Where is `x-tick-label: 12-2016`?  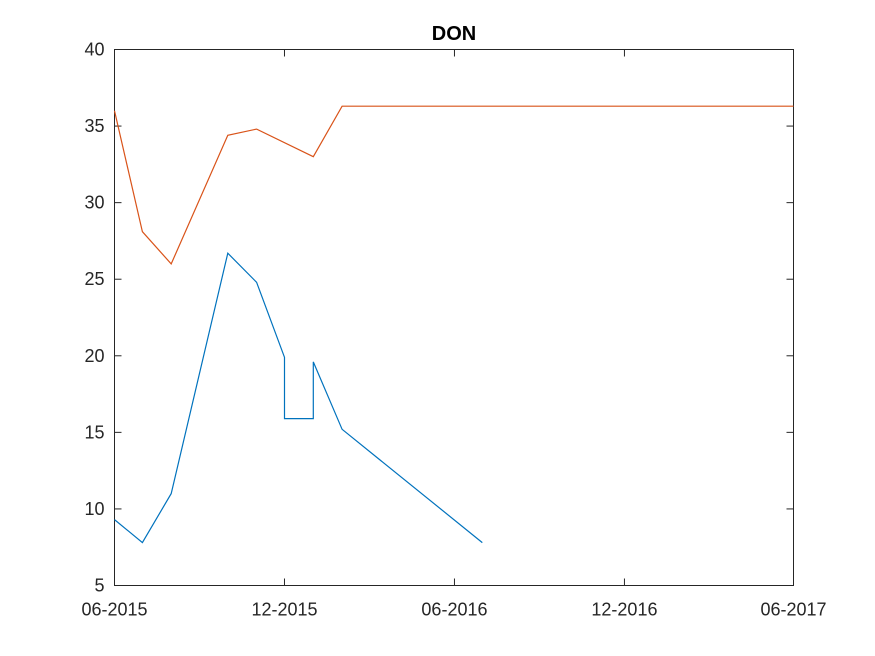 x-tick-label: 12-2016 is located at coordinates (624, 610).